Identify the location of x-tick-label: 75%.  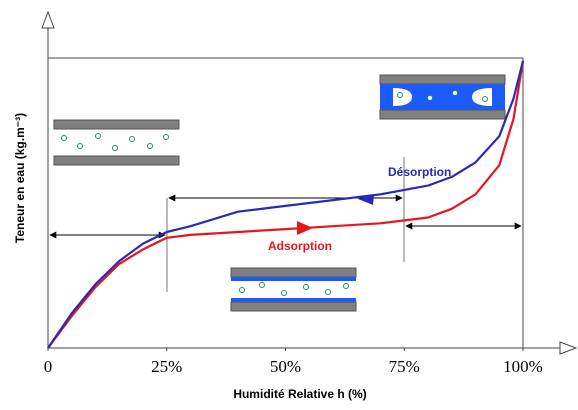
(404, 366).